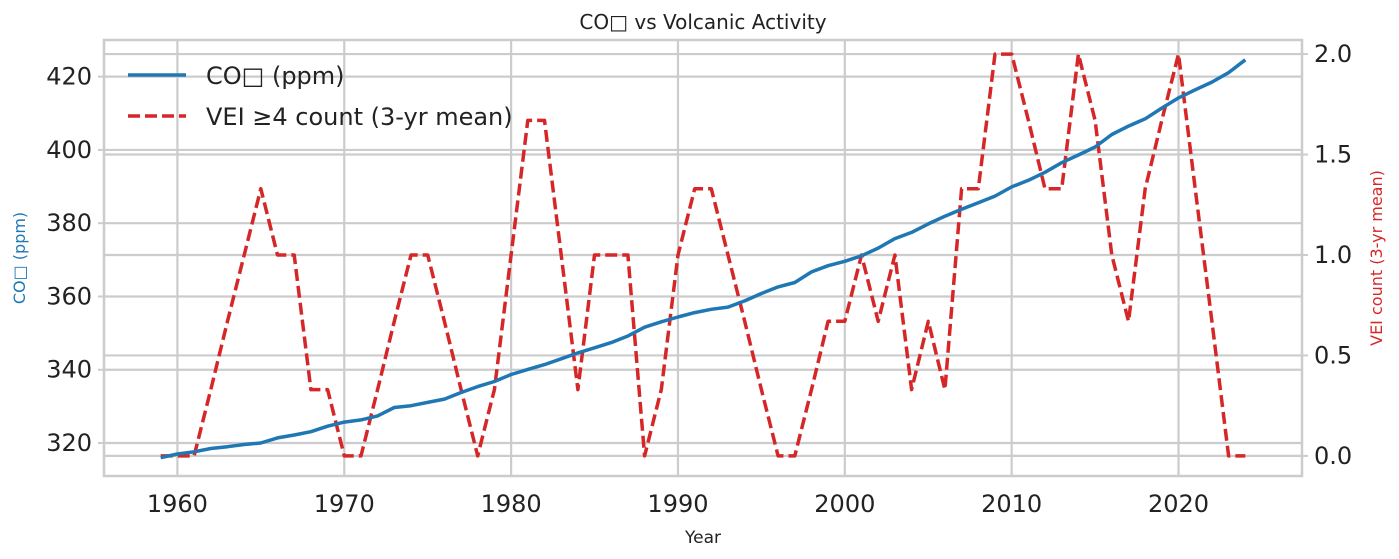 This screenshot has width=1399, height=559. I want to click on x-tick-label: 2000, so click(844, 504).